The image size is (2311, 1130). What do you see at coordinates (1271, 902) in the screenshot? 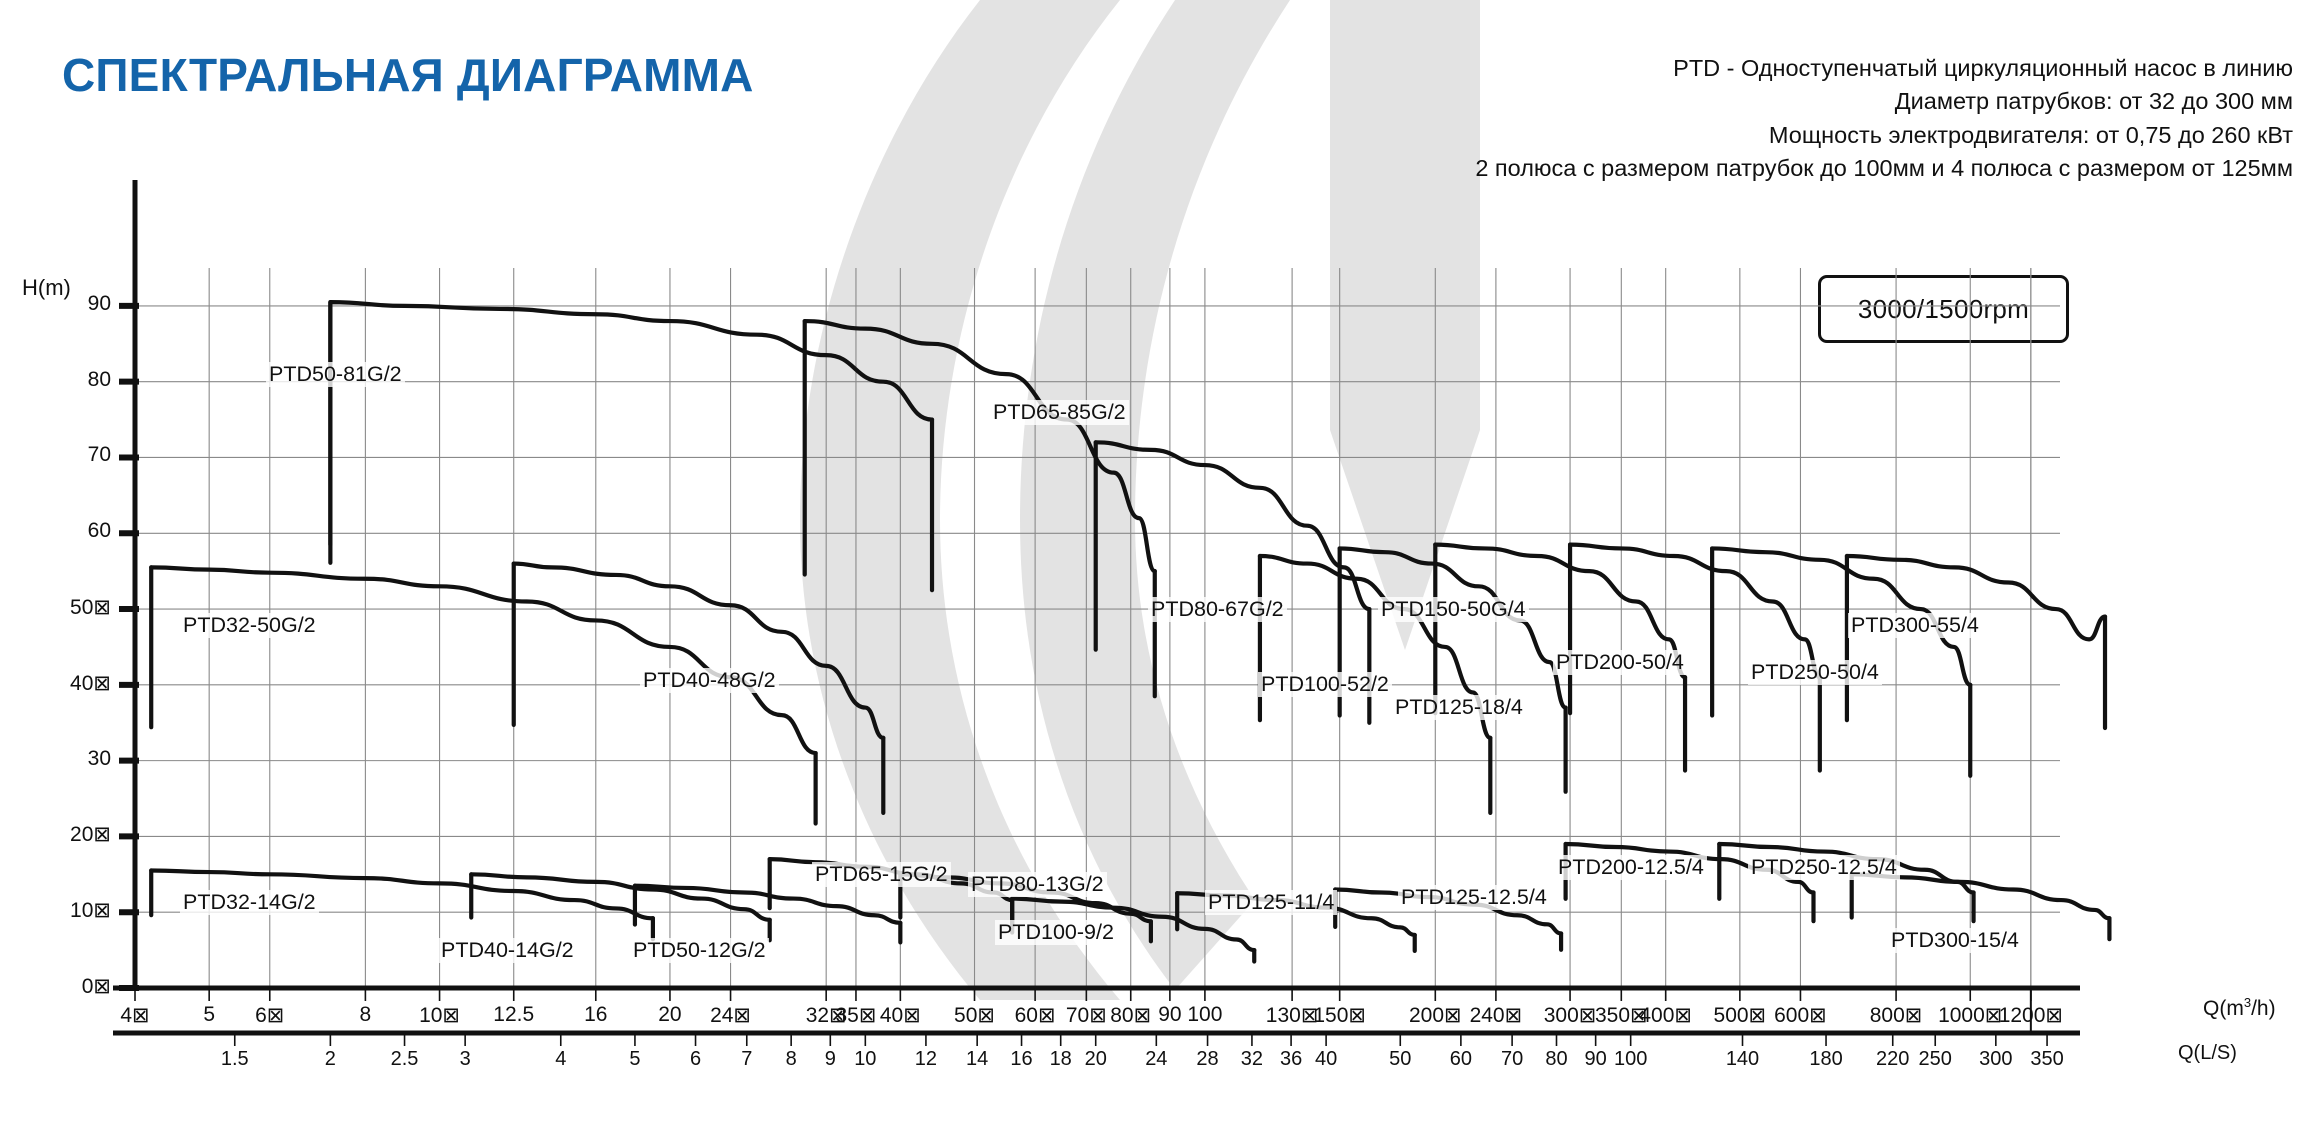
I see `curve-label-ptd125-11-4: PTD125-11/4` at bounding box center [1271, 902].